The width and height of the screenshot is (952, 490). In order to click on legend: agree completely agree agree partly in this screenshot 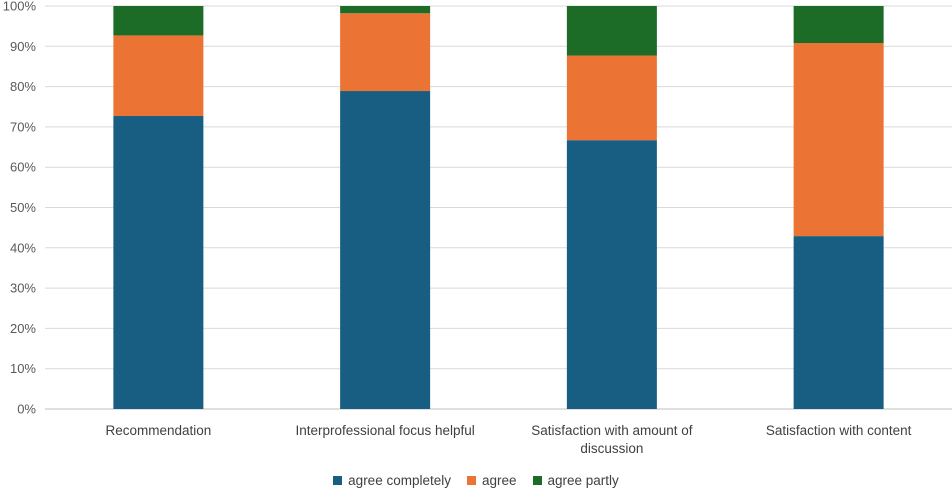, I will do `click(476, 480)`.